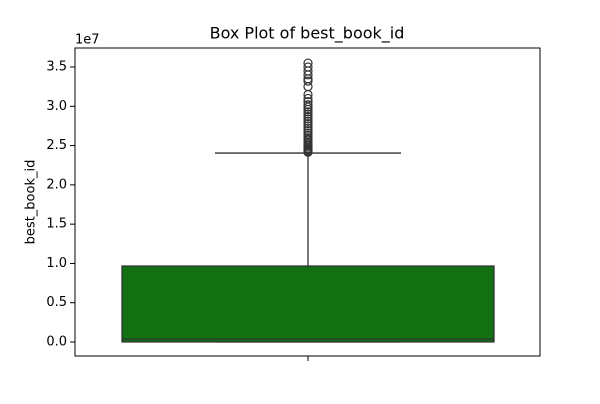 The width and height of the screenshot is (600, 404). I want to click on y-axis-label: best_book_id, so click(31, 202).